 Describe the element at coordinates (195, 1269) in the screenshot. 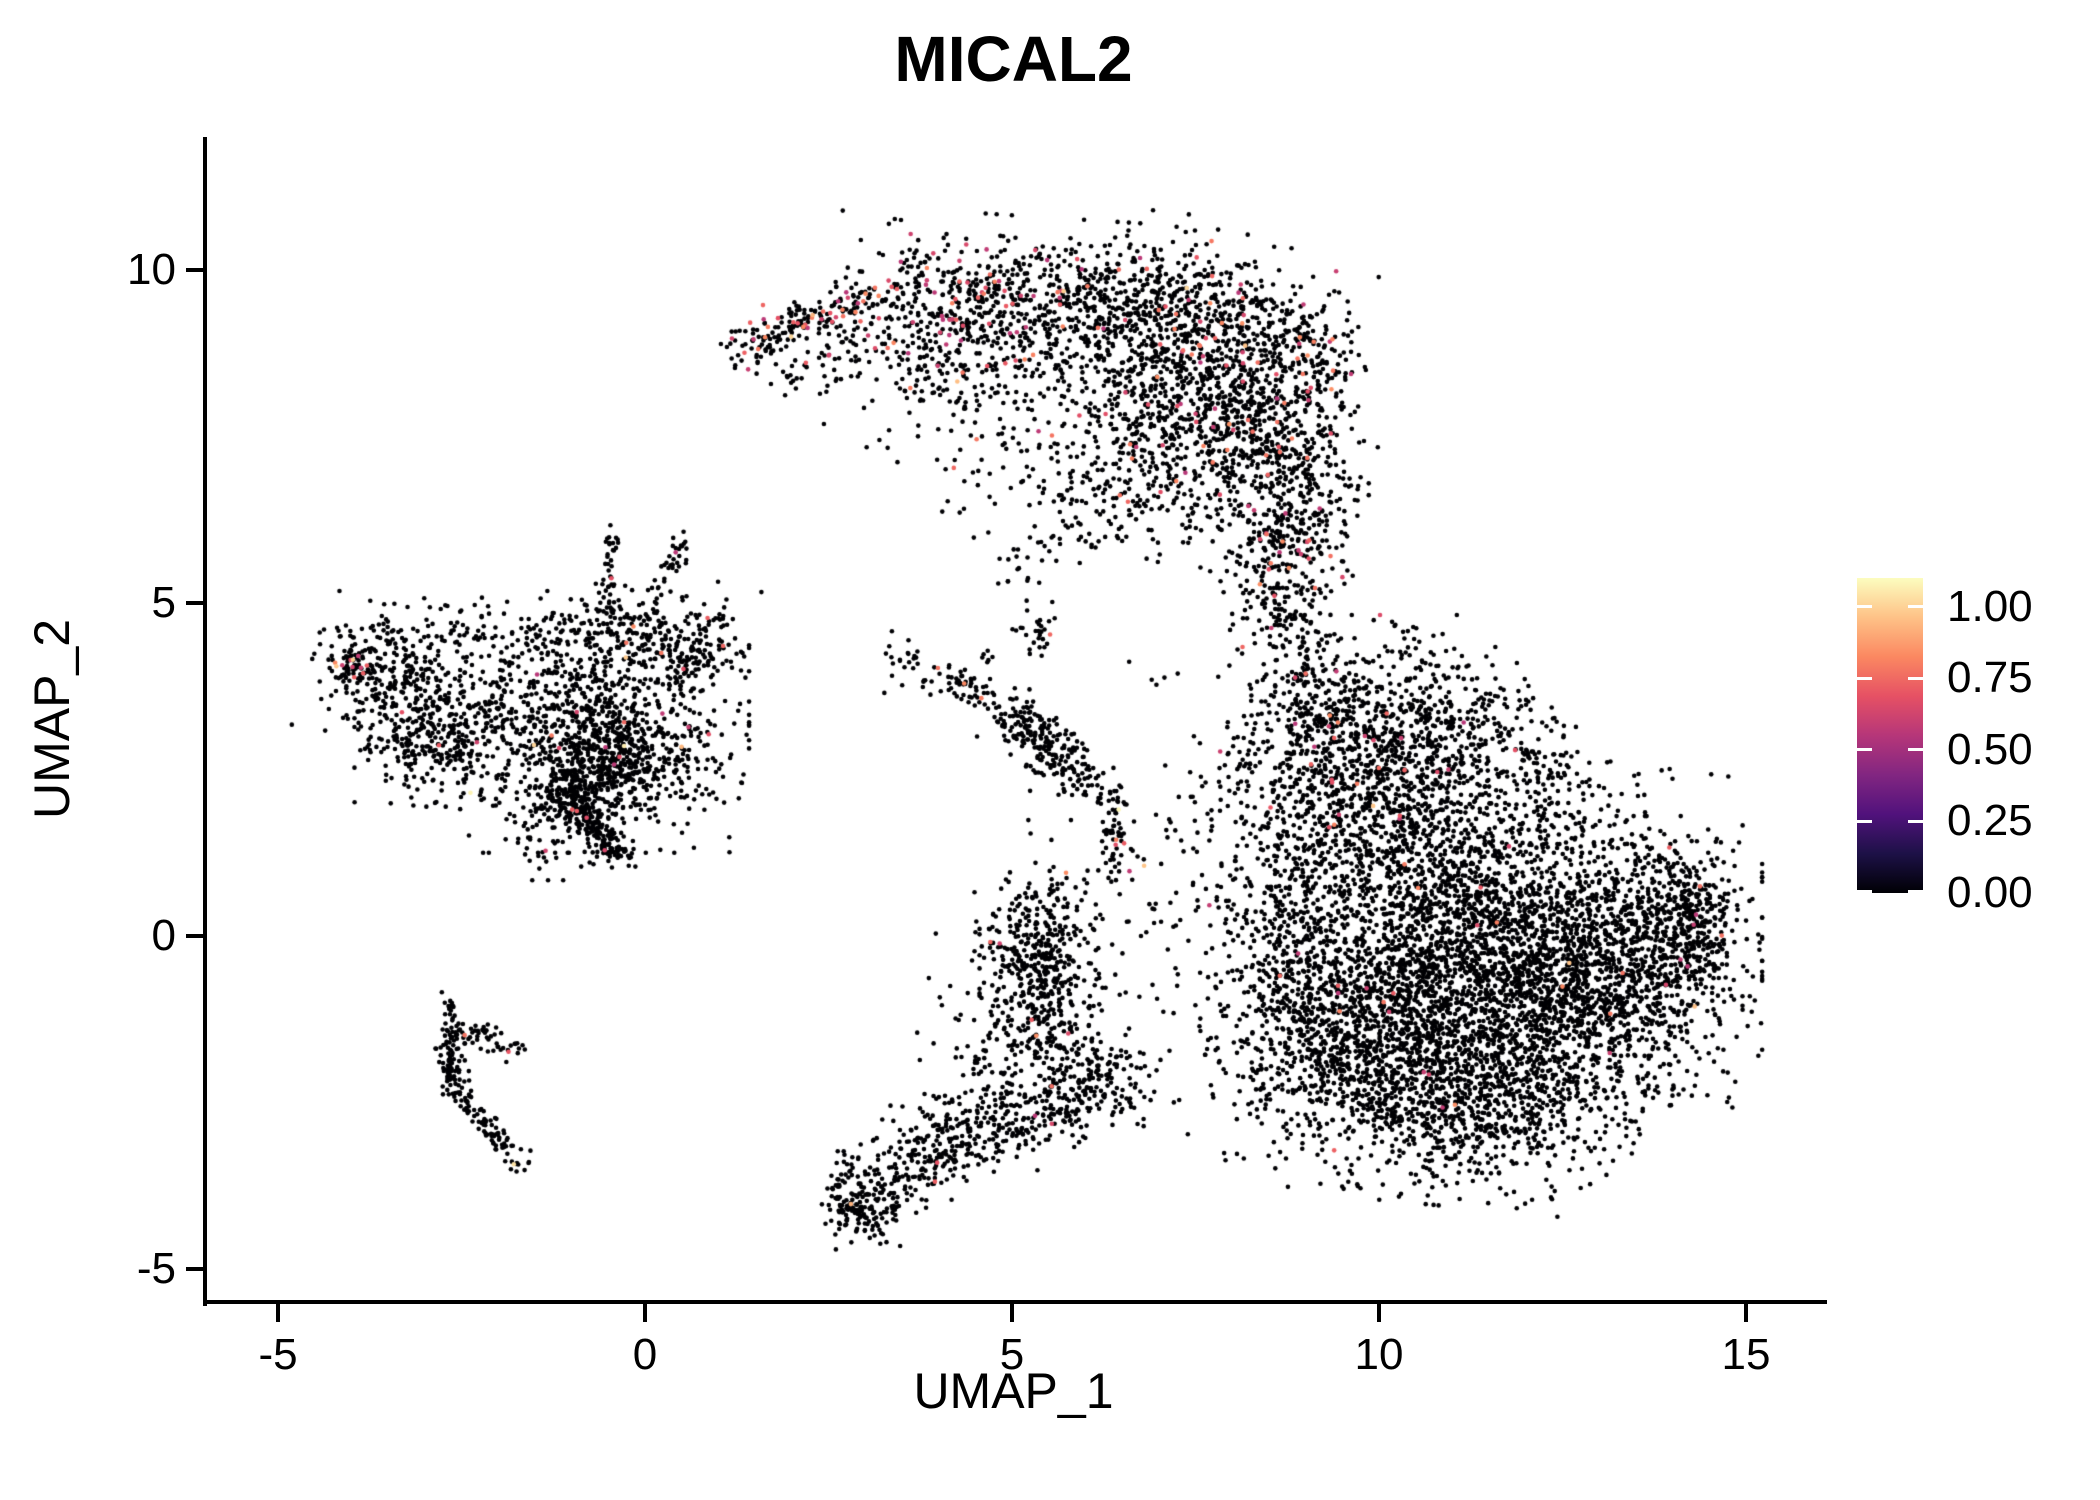

I see `y-tick-mark--5` at that location.